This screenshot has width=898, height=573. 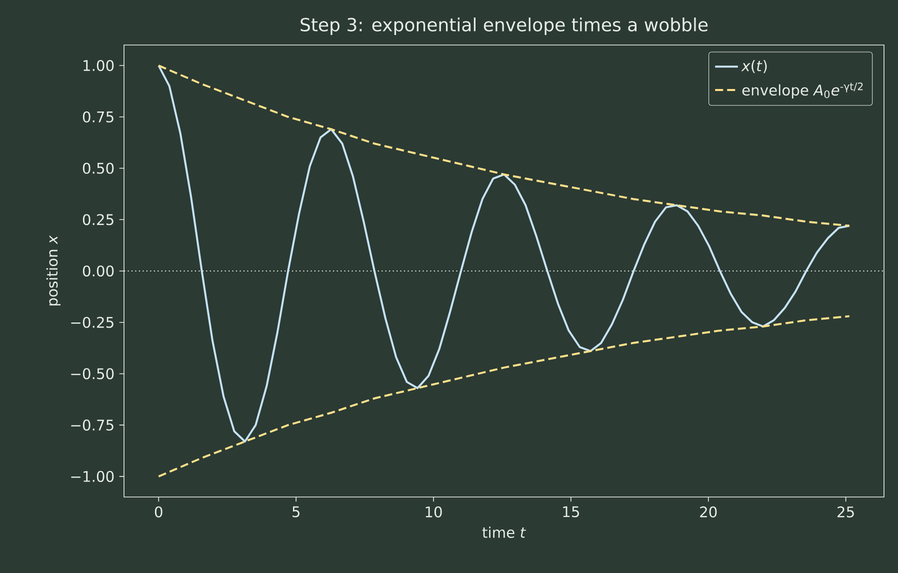 I want to click on y-tick-label: 0.50, so click(x=98, y=168).